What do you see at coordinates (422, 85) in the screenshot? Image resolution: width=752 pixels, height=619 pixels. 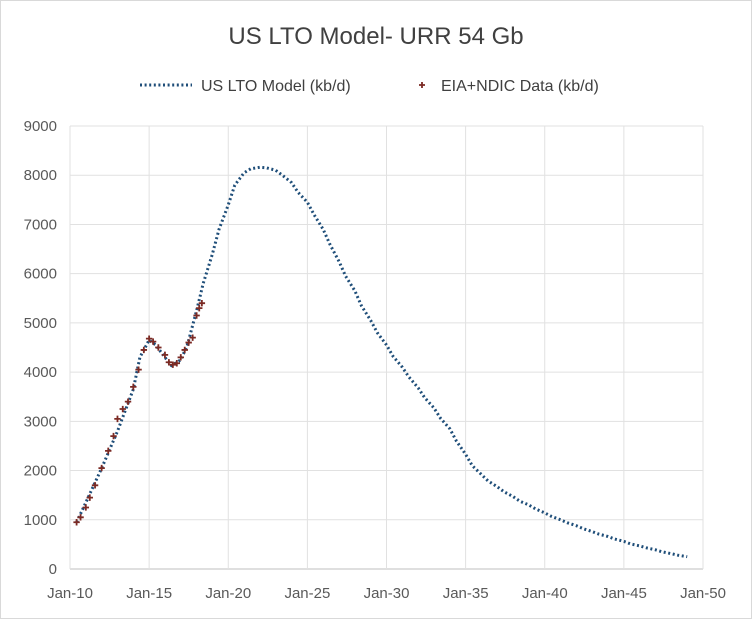 I see `legend-marker-data` at bounding box center [422, 85].